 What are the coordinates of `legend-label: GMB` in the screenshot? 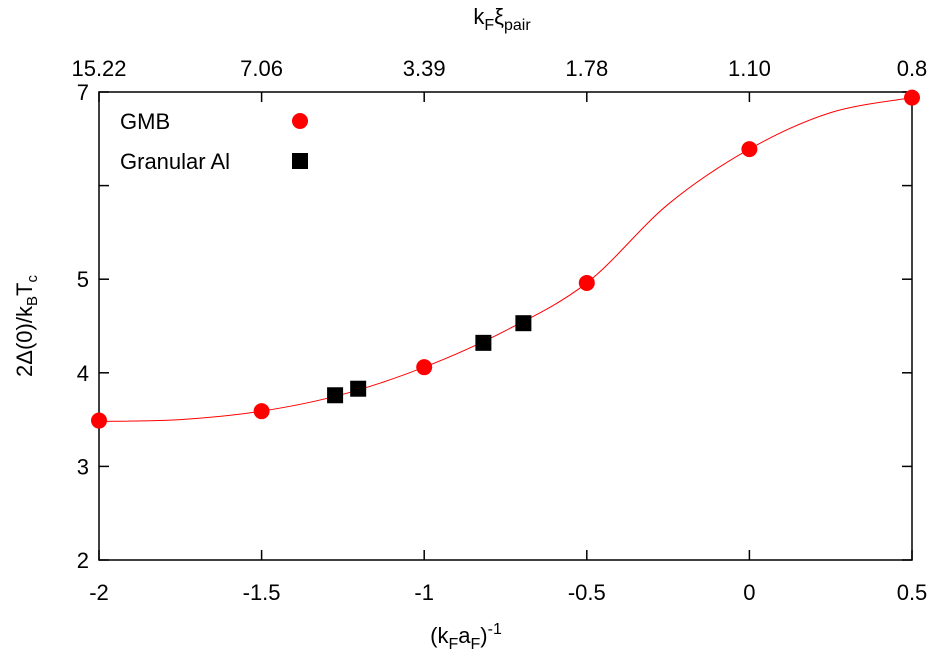 It's located at (145, 121).